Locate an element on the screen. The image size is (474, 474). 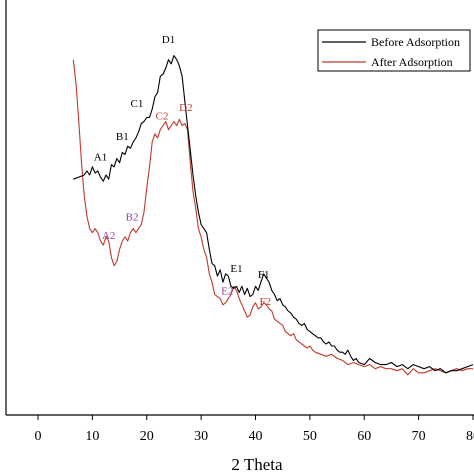
x-tick-label: 0 is located at coordinates (38, 436).